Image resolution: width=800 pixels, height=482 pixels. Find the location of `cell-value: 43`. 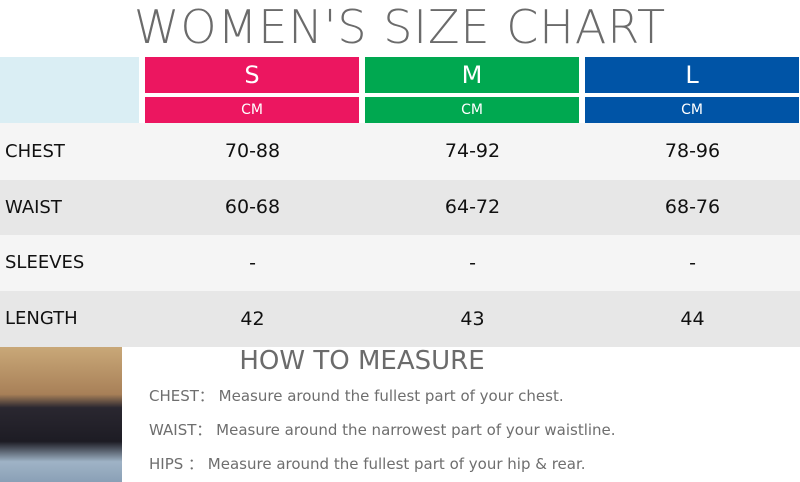

cell-value: 43 is located at coordinates (472, 319).